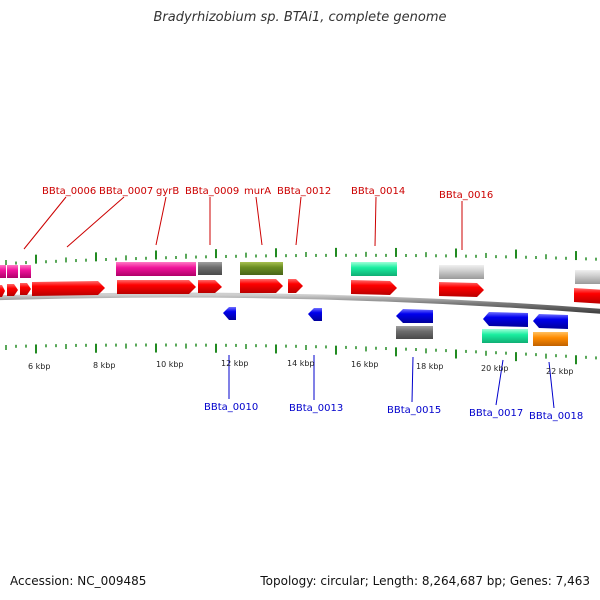 The image size is (600, 600). What do you see at coordinates (304, 191) in the screenshot?
I see `gene-label-bbta-0012: BBta_0012` at bounding box center [304, 191].